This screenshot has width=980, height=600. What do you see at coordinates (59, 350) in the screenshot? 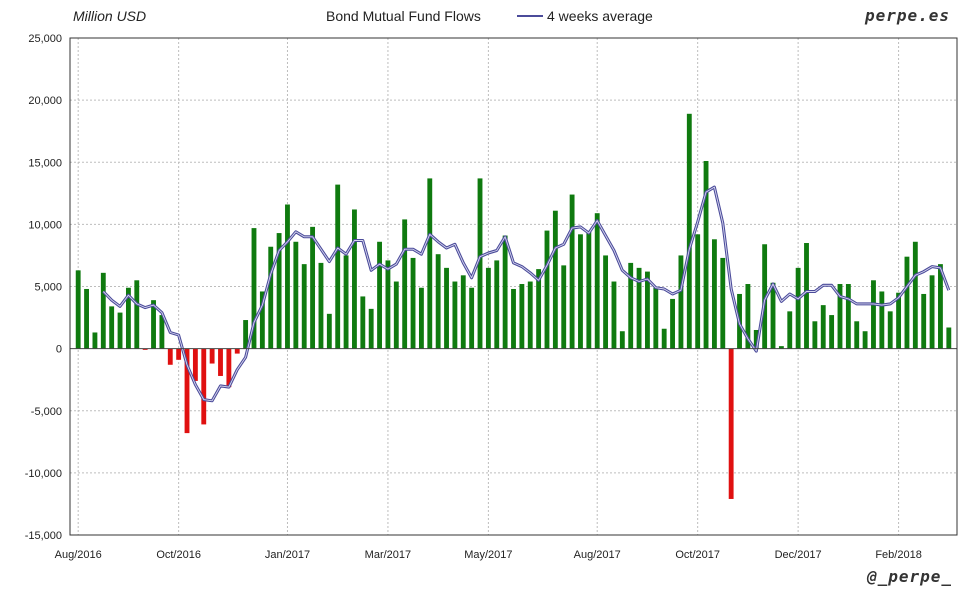
I see `y-tick-label: 0` at bounding box center [59, 350].